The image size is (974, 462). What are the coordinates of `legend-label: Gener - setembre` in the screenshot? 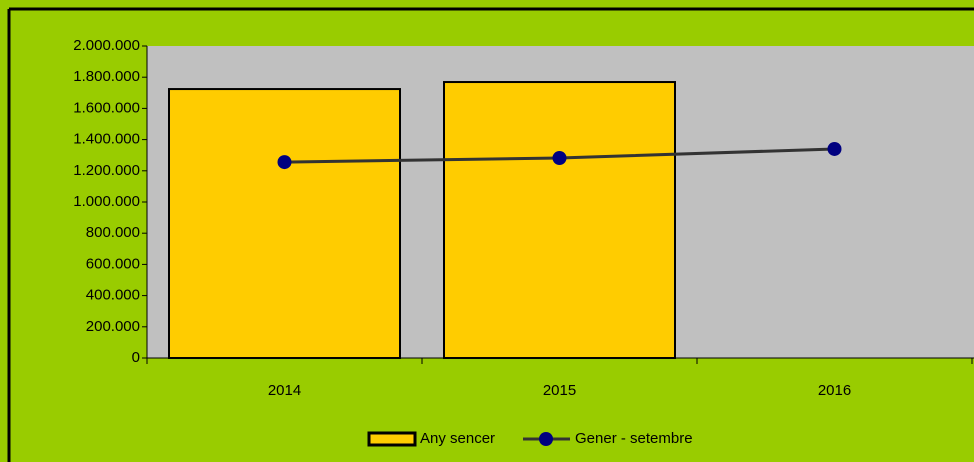 It's located at (634, 438).